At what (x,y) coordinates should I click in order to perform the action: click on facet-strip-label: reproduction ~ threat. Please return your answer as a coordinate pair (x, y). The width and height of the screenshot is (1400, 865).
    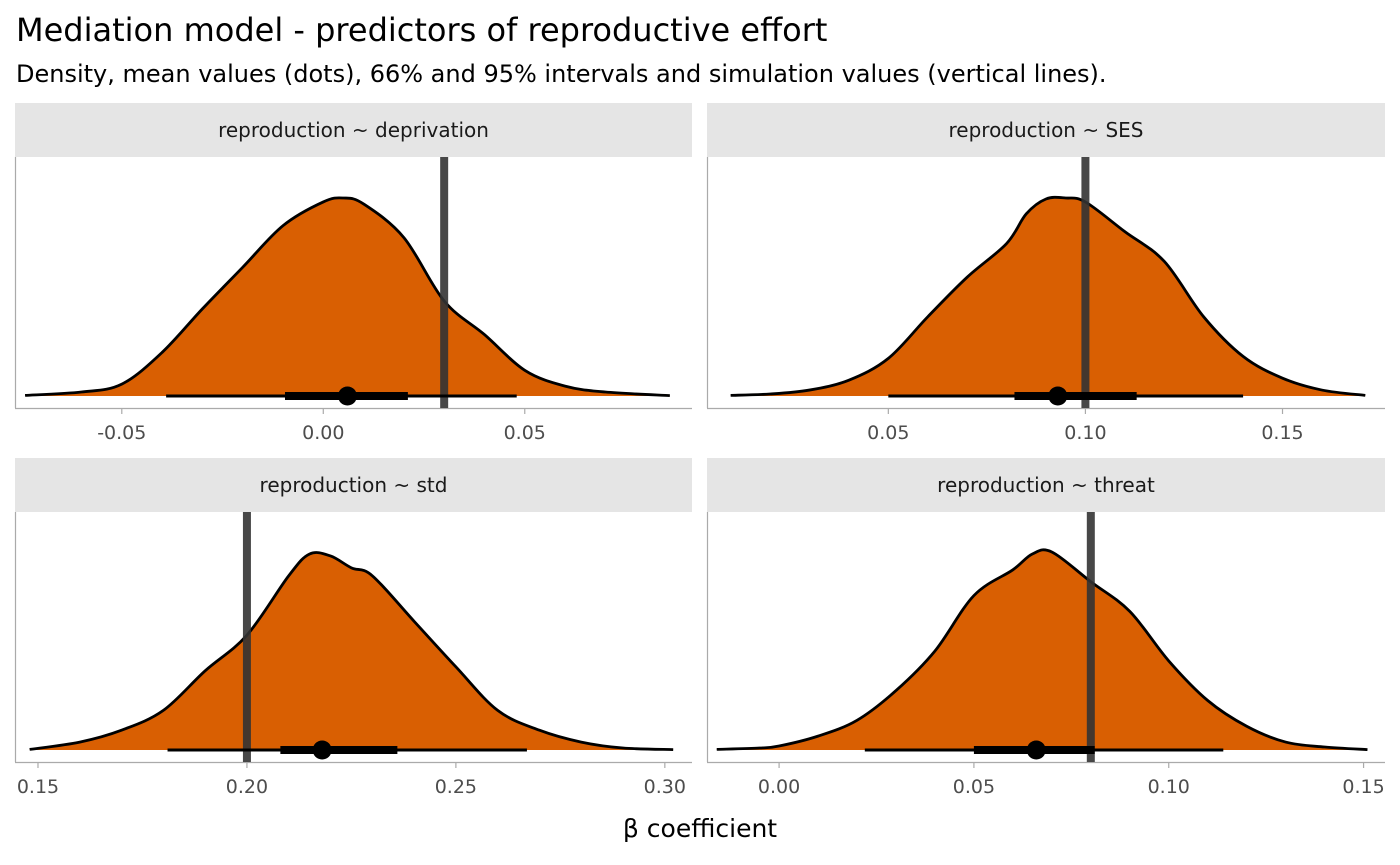
    Looking at the image, I should click on (1046, 485).